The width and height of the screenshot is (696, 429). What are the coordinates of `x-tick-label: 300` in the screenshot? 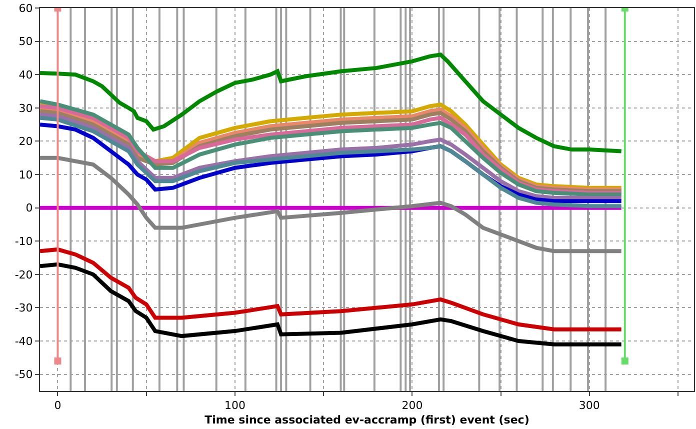 It's located at (589, 405).